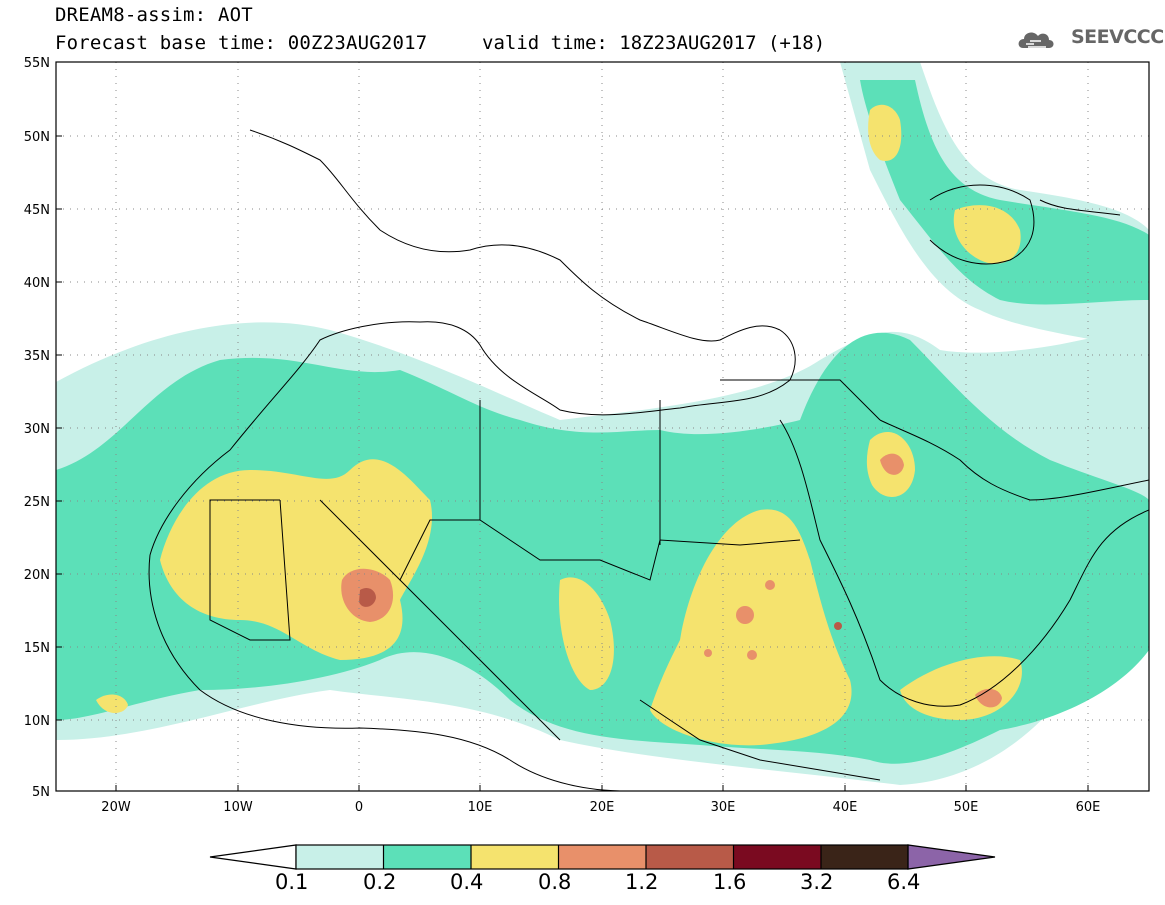 The width and height of the screenshot is (1165, 905). I want to click on lat-label: 25N, so click(37, 502).